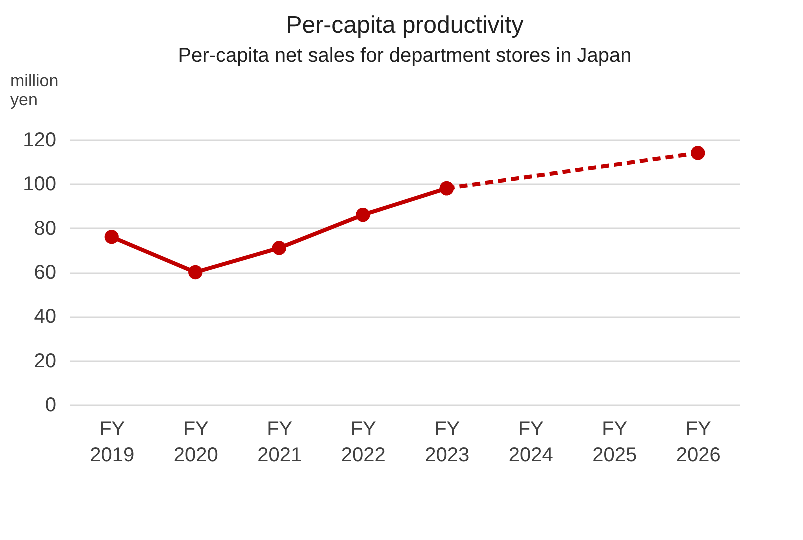 This screenshot has width=803, height=540. Describe the element at coordinates (196, 442) in the screenshot. I see `x-tick-label: FY 2020` at that location.